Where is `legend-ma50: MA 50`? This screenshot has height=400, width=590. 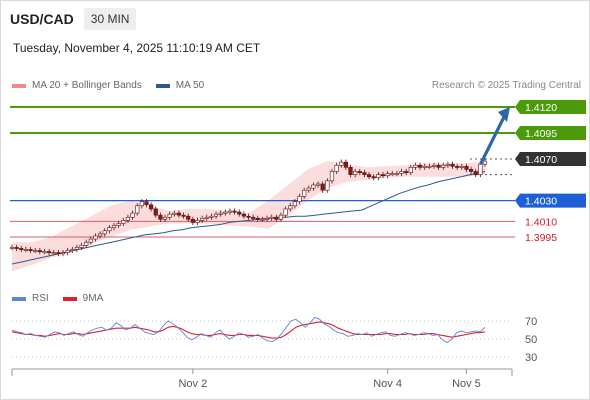
legend-ma50: MA 50 is located at coordinates (179, 85).